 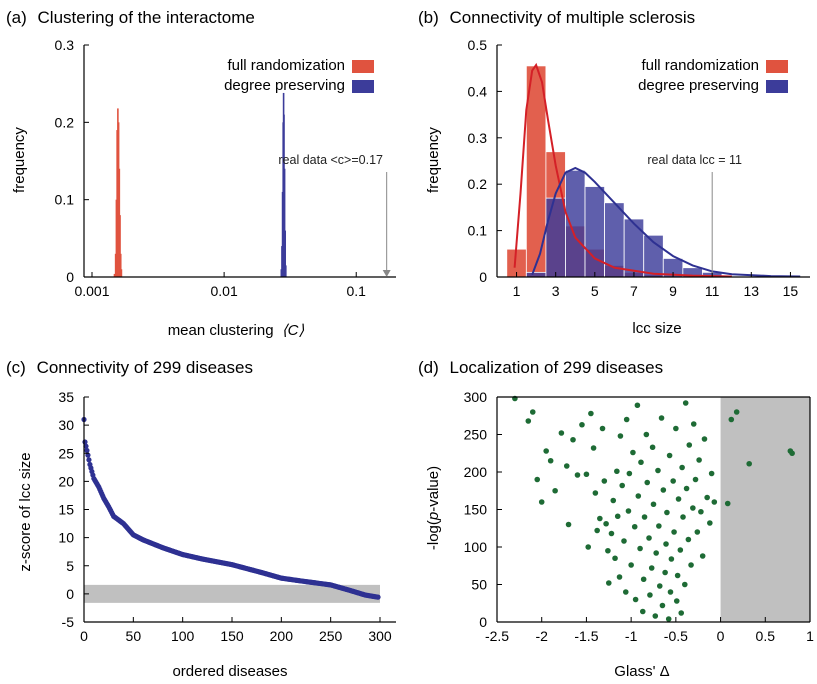 What do you see at coordinates (19, 160) in the screenshot?
I see `panel-a-ylabel: frequency` at bounding box center [19, 160].